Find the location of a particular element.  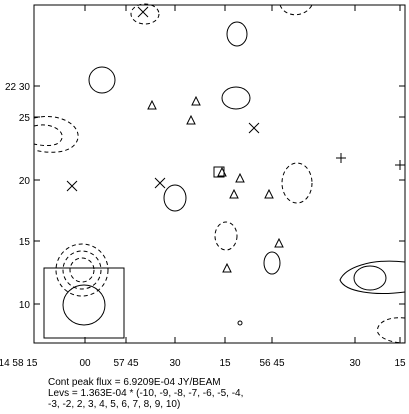

y-tick-label: 10 is located at coordinates (25, 305).